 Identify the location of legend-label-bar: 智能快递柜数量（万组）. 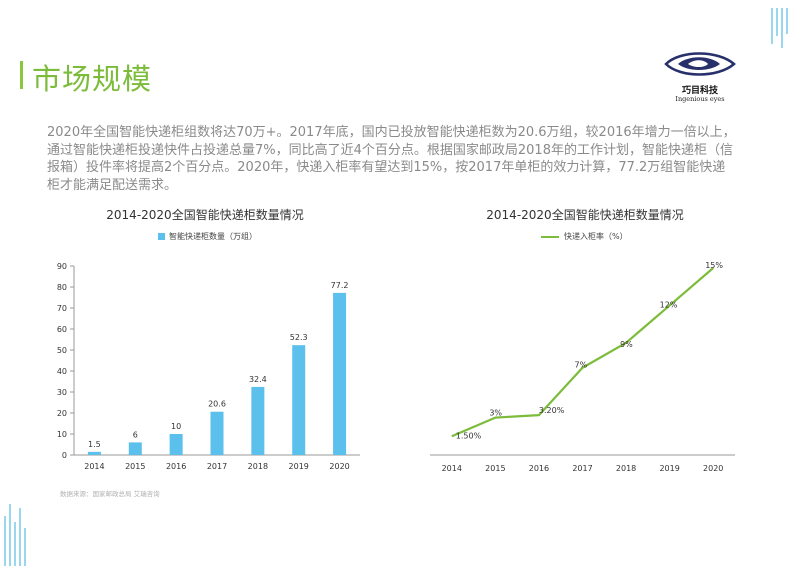
(213, 236).